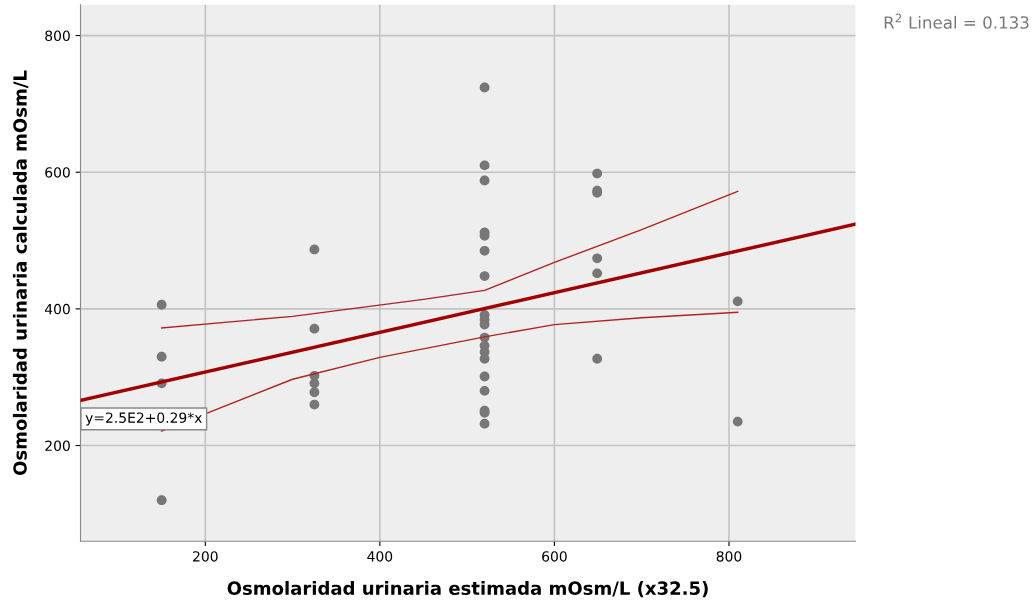 The width and height of the screenshot is (1032, 602). Describe the element at coordinates (449, 259) in the screenshot. I see `line-series` at that location.